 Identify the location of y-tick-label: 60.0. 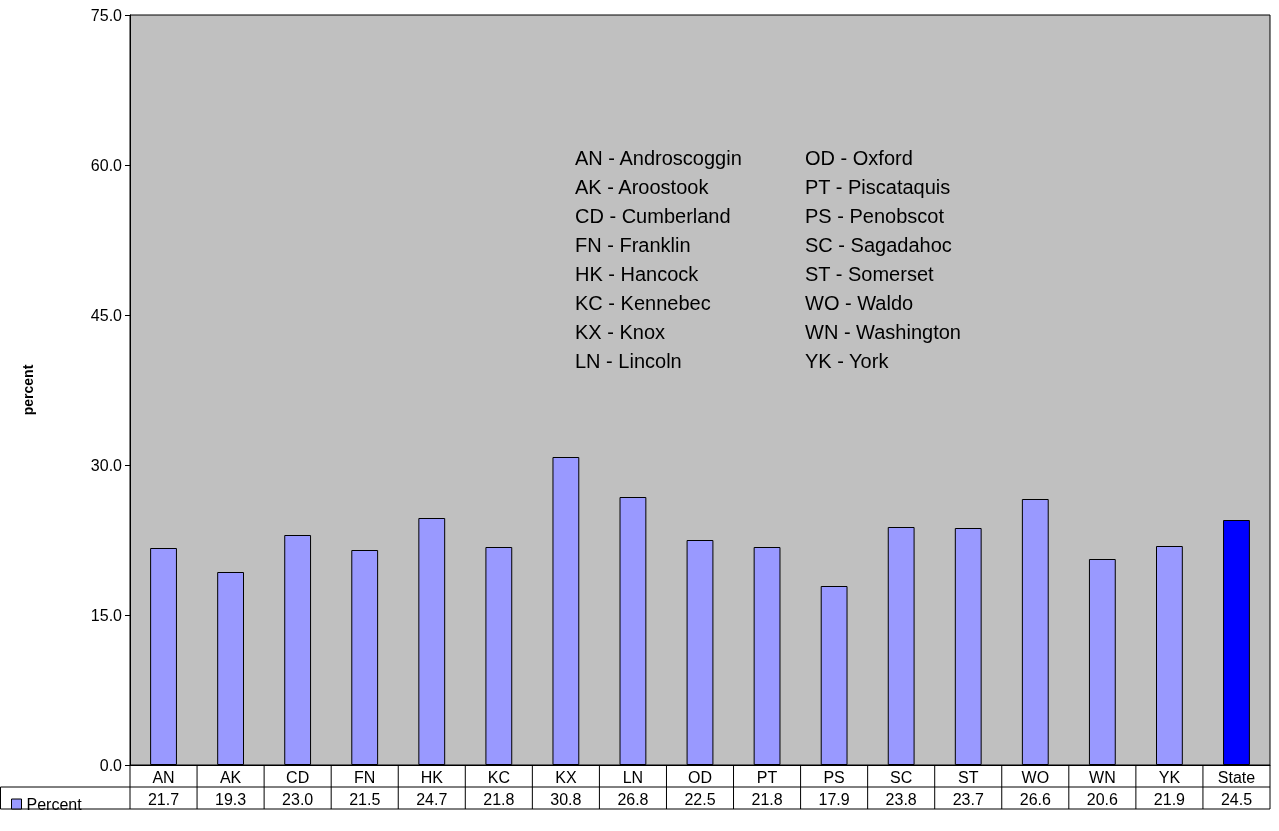
(106, 165).